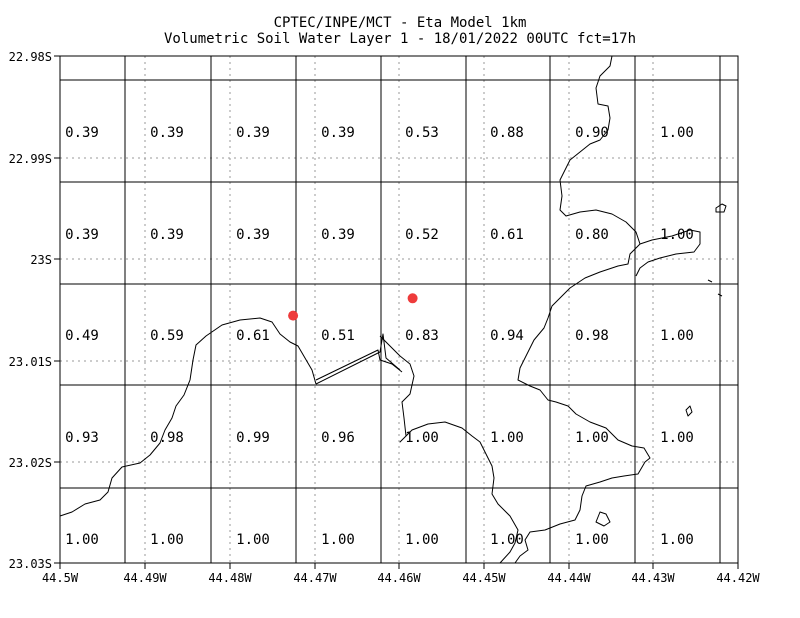 This screenshot has height=618, width=800. What do you see at coordinates (592, 133) in the screenshot?
I see `grid-value: 0.90` at bounding box center [592, 133].